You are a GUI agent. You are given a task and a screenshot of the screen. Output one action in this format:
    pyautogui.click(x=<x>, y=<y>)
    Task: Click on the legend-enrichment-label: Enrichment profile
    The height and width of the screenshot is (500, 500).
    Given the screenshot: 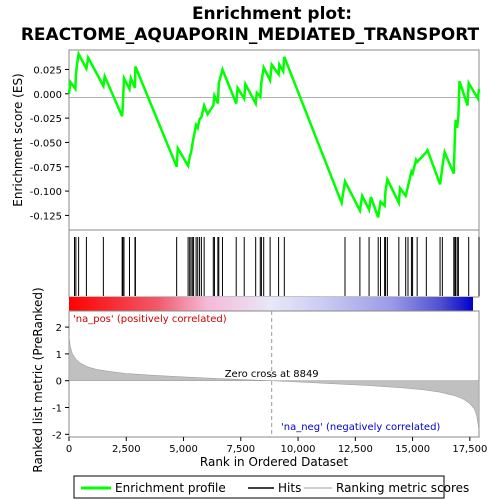 What is the action you would take?
    pyautogui.click(x=170, y=488)
    